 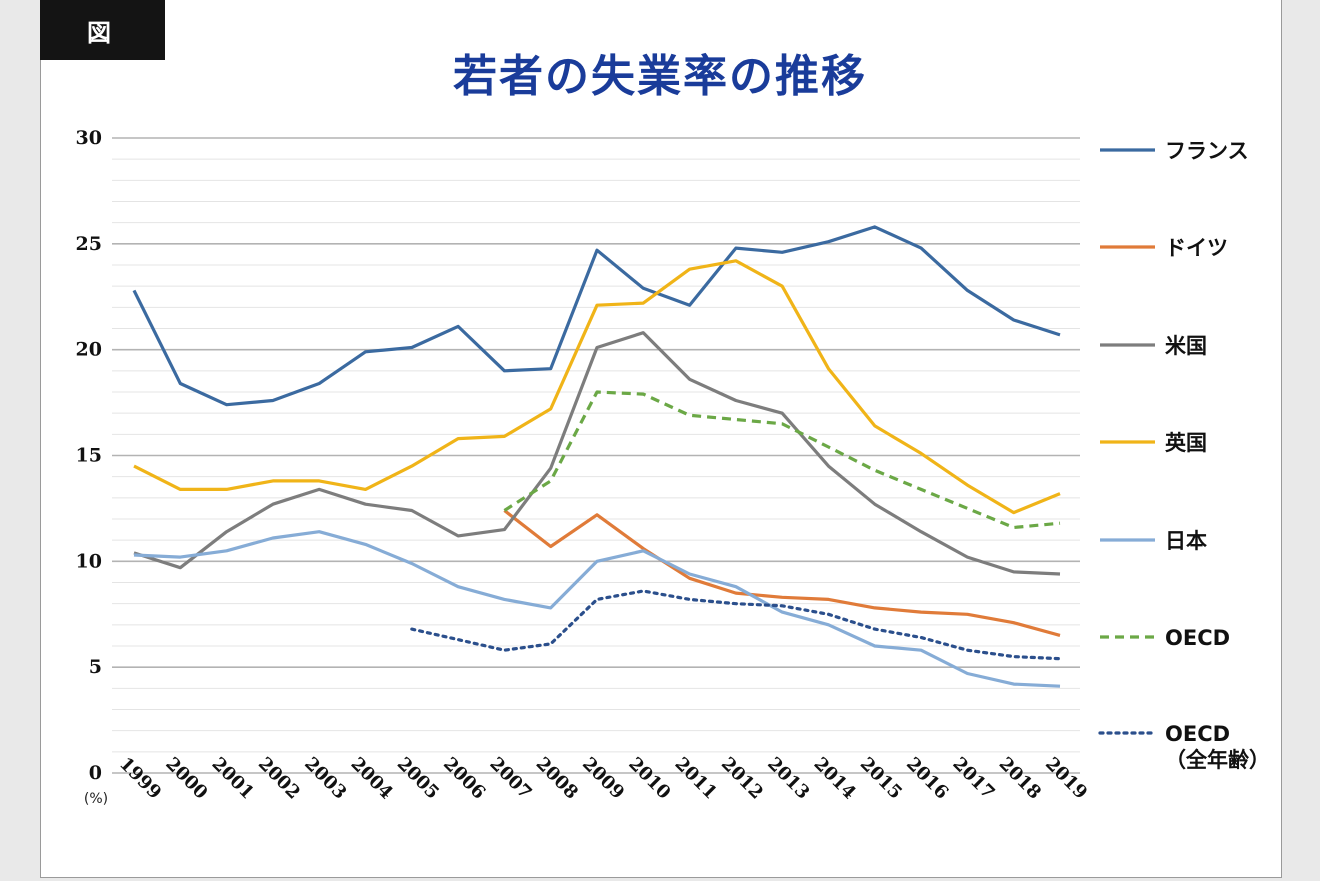 I want to click on x-tick-label: 2010, so click(x=649, y=778).